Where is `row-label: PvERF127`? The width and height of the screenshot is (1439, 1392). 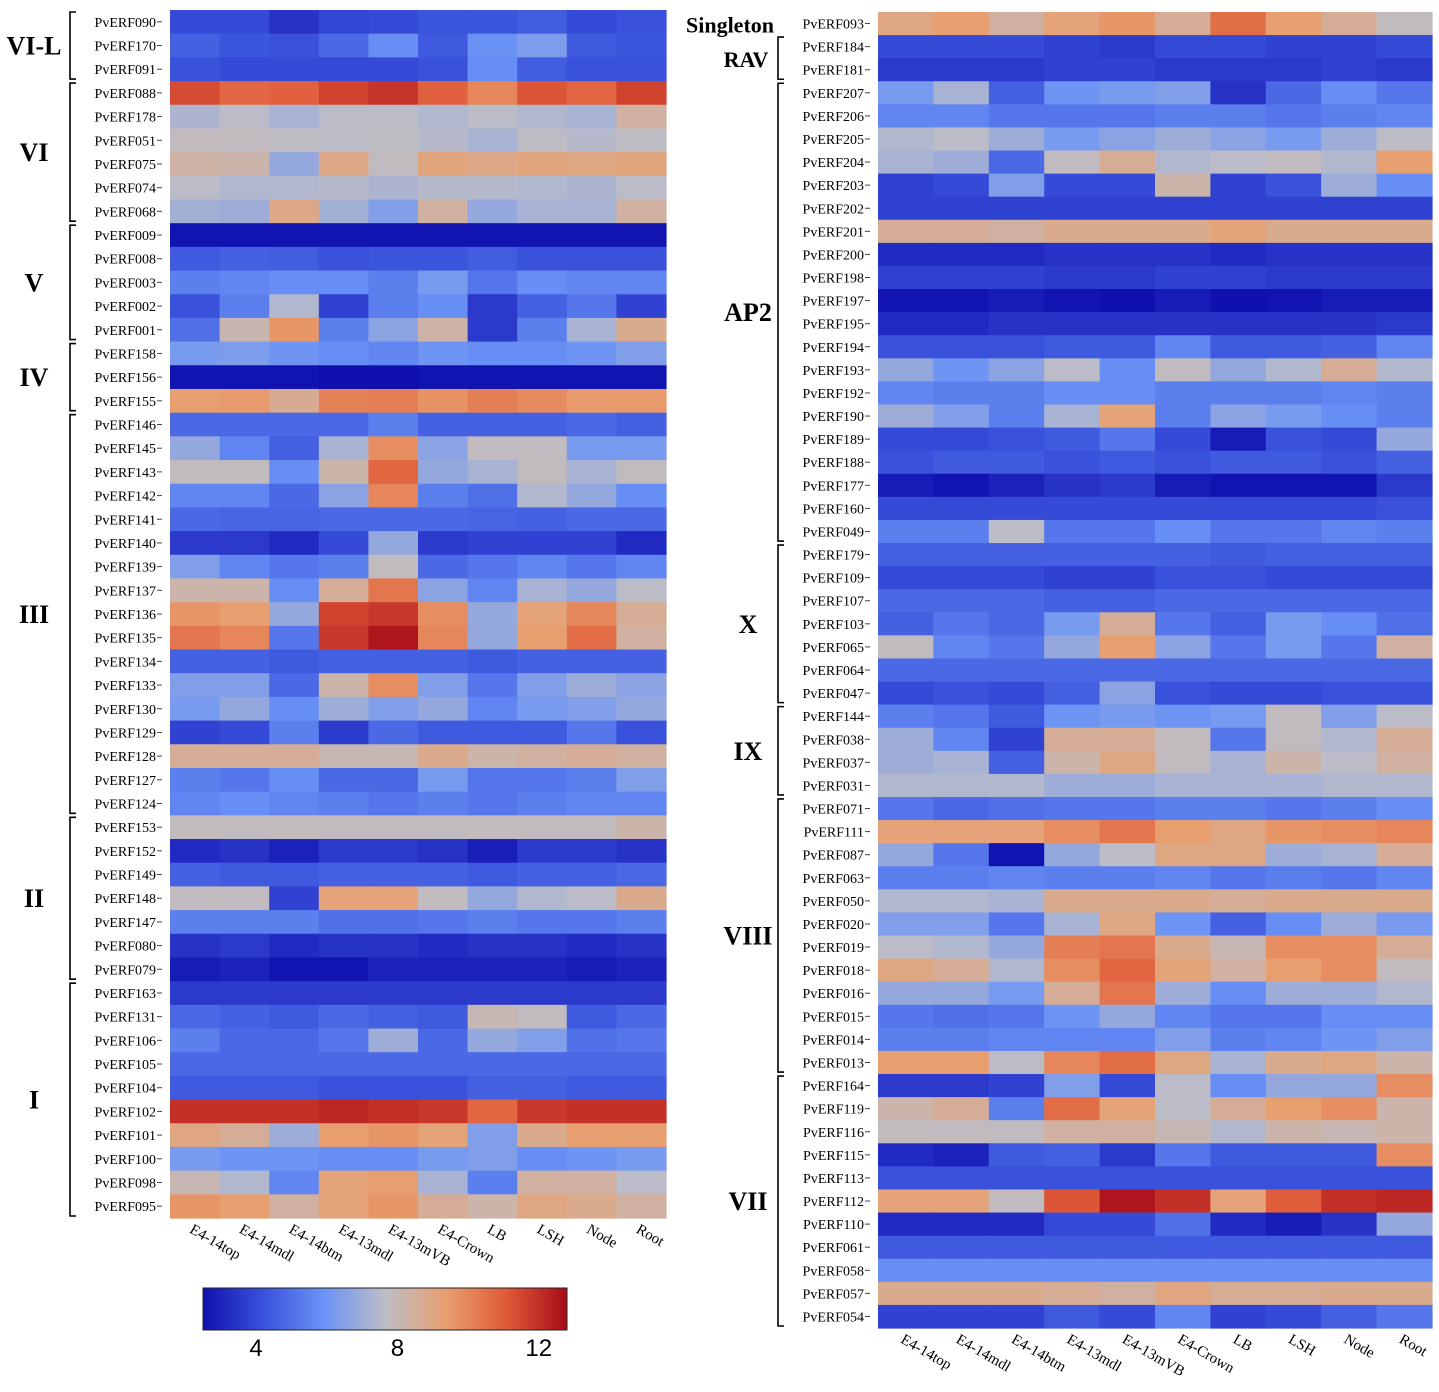 row-label: PvERF127 is located at coordinates (125, 781).